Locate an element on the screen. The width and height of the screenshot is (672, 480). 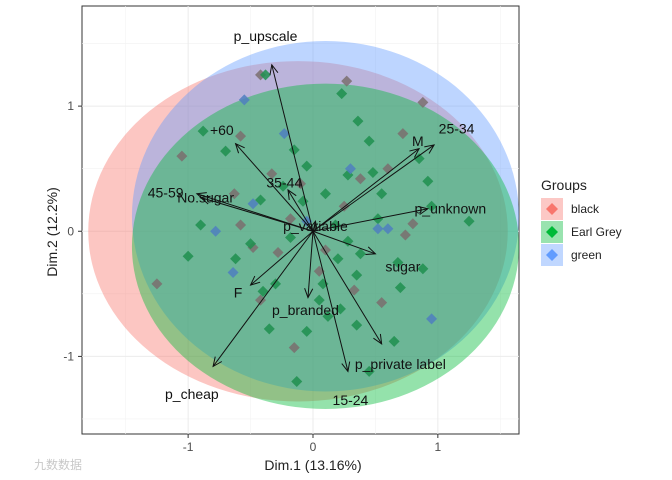
legend: Groups black Earl Grey green is located at coordinates (581, 221).